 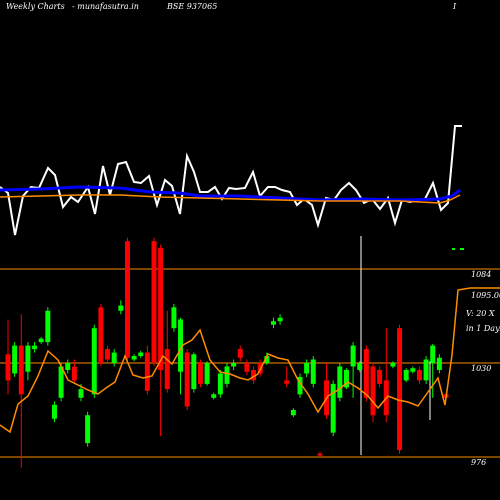 I want to click on level-label-976: 976, so click(x=479, y=462).